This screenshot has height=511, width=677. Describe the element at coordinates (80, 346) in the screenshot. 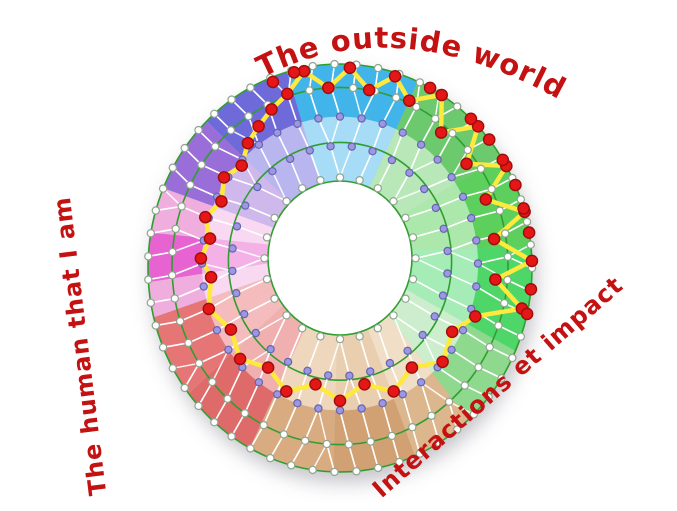

I see `label-human-that-i-am: The human that I am` at that location.